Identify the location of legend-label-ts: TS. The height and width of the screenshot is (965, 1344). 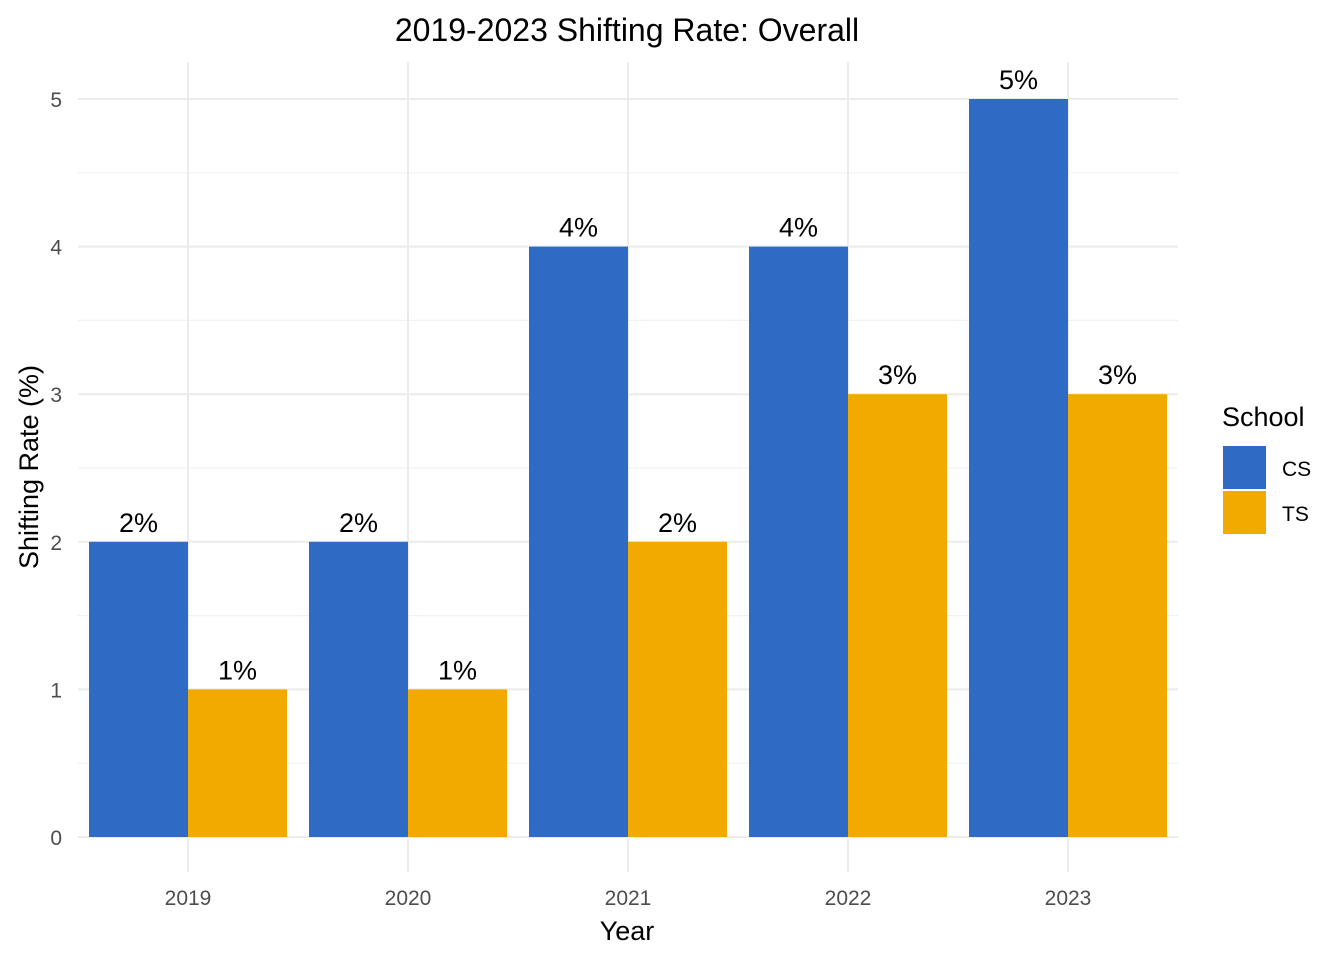
(1295, 514).